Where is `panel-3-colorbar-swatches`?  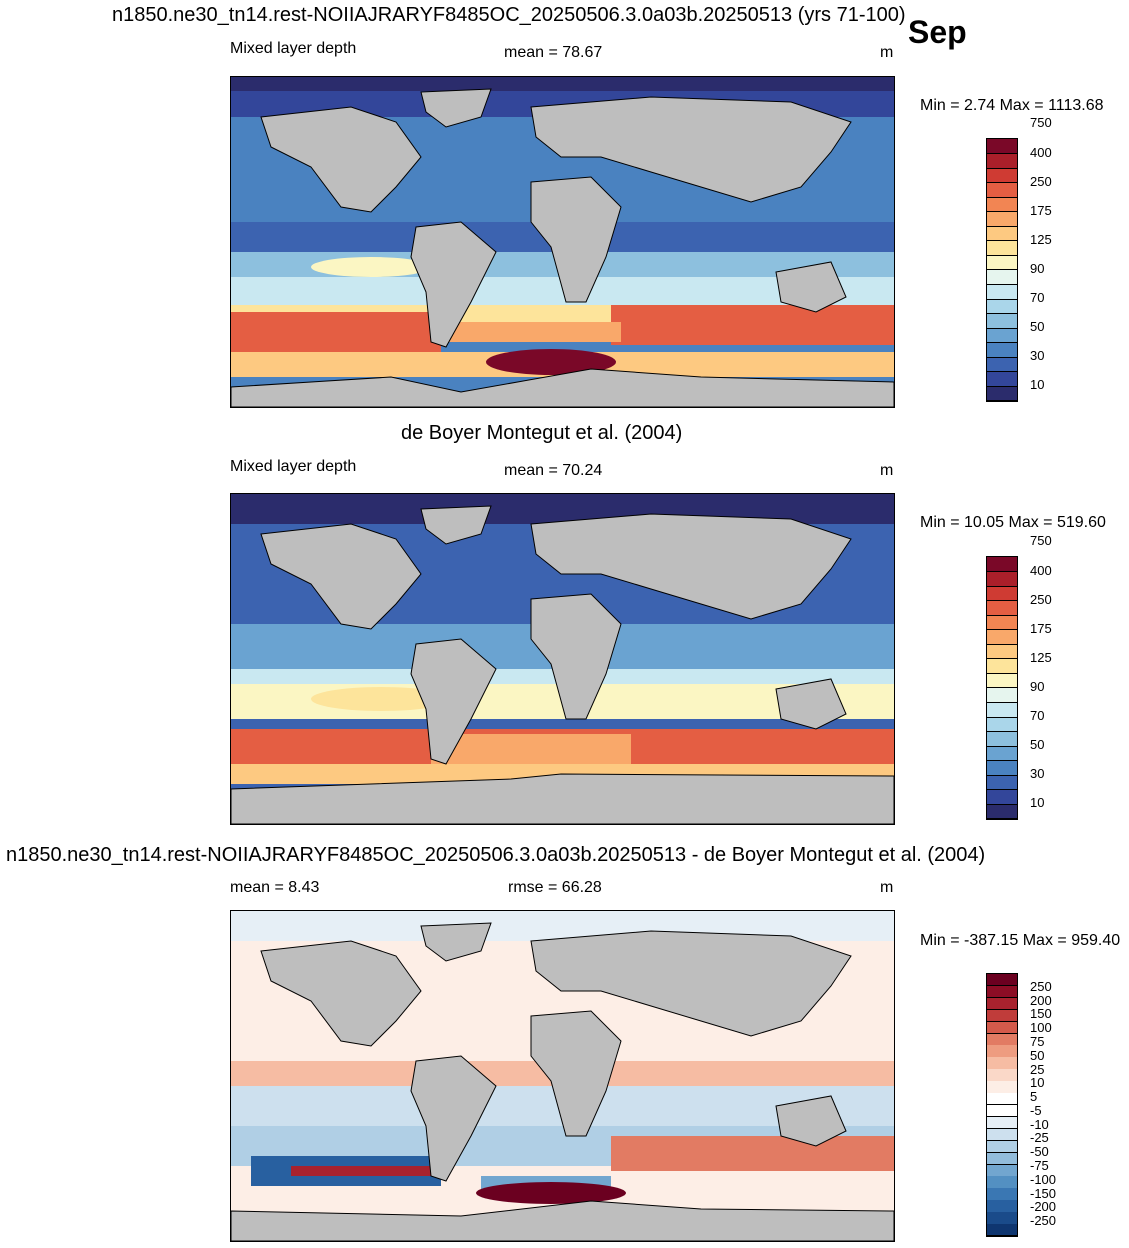 panel-3-colorbar-swatches is located at coordinates (1002, 1105).